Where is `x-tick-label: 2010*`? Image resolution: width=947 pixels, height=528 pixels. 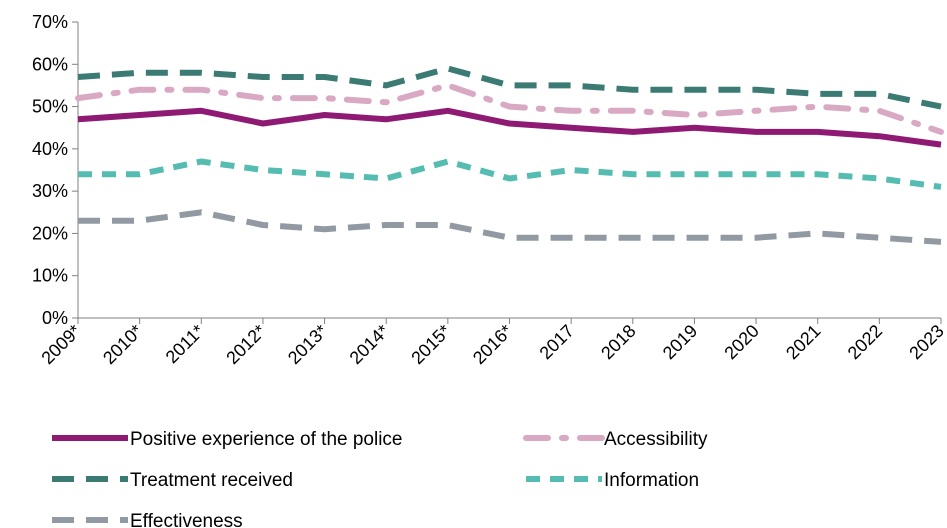
x-tick-label: 2010* is located at coordinates (122, 344).